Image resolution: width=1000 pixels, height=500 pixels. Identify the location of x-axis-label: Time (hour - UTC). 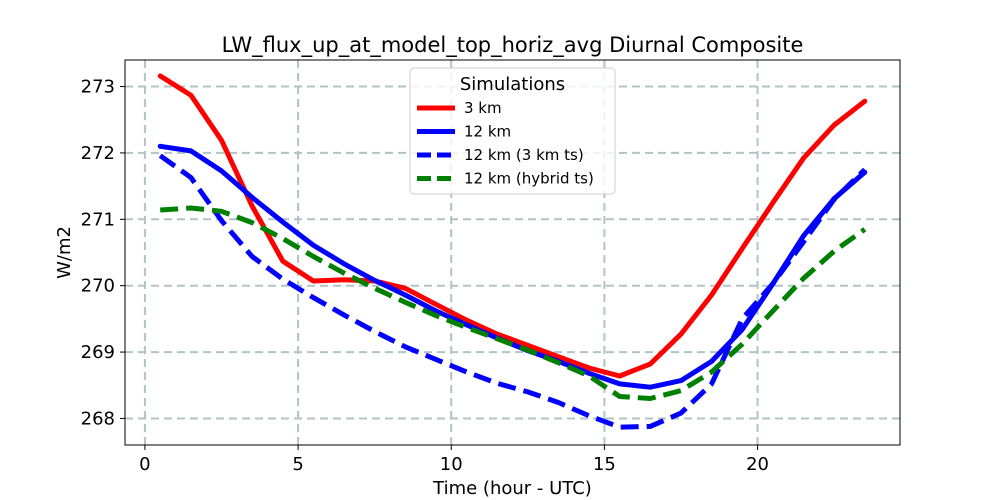
(512, 488).